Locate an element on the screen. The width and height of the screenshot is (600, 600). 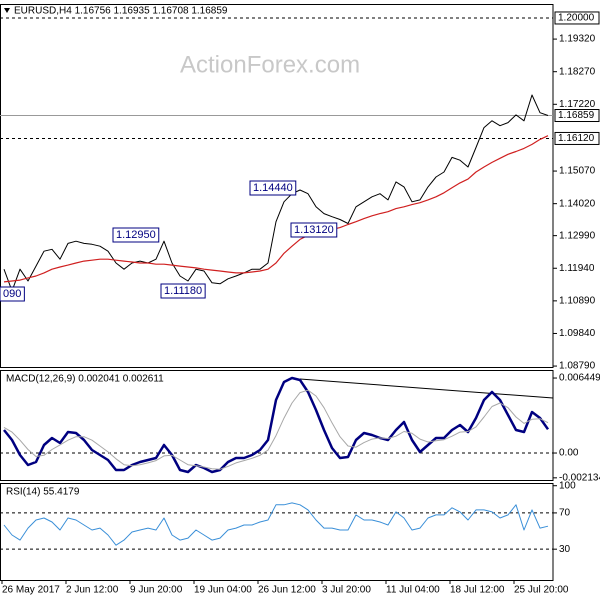
level-label: 1.20000 is located at coordinates (576, 18).